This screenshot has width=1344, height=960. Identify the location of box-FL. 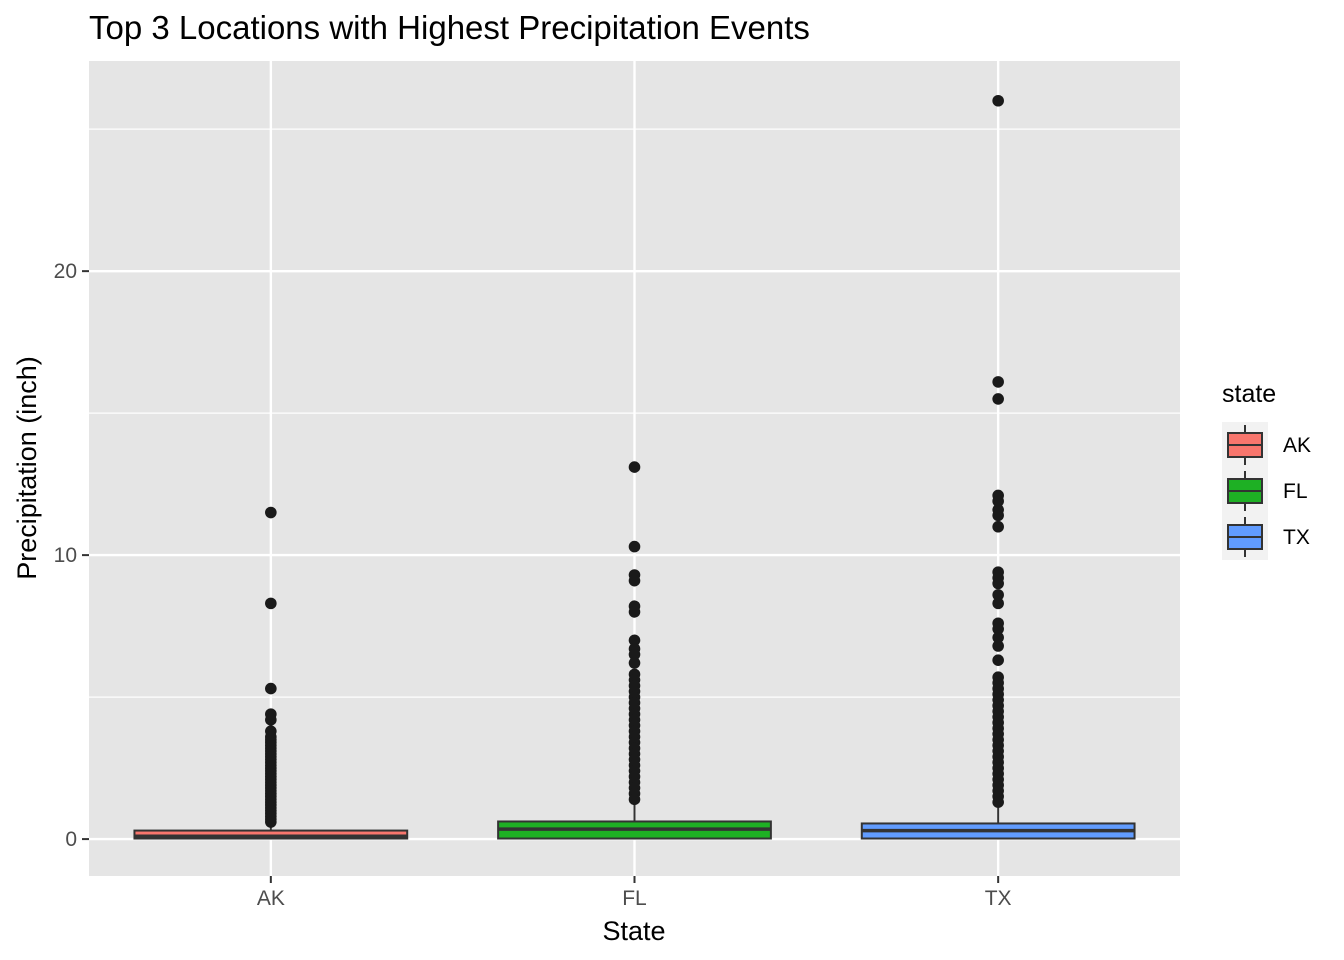
(634, 650).